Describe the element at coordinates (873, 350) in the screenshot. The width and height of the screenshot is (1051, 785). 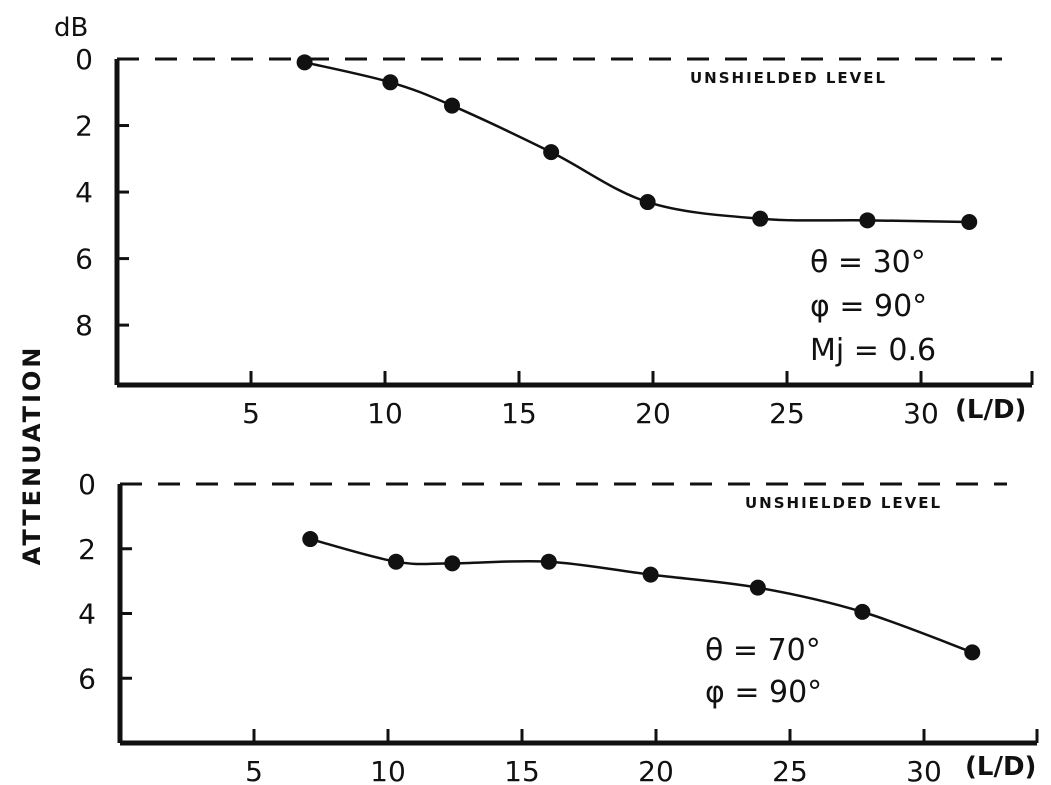
I see `param-mach: Mj = 0.6` at that location.